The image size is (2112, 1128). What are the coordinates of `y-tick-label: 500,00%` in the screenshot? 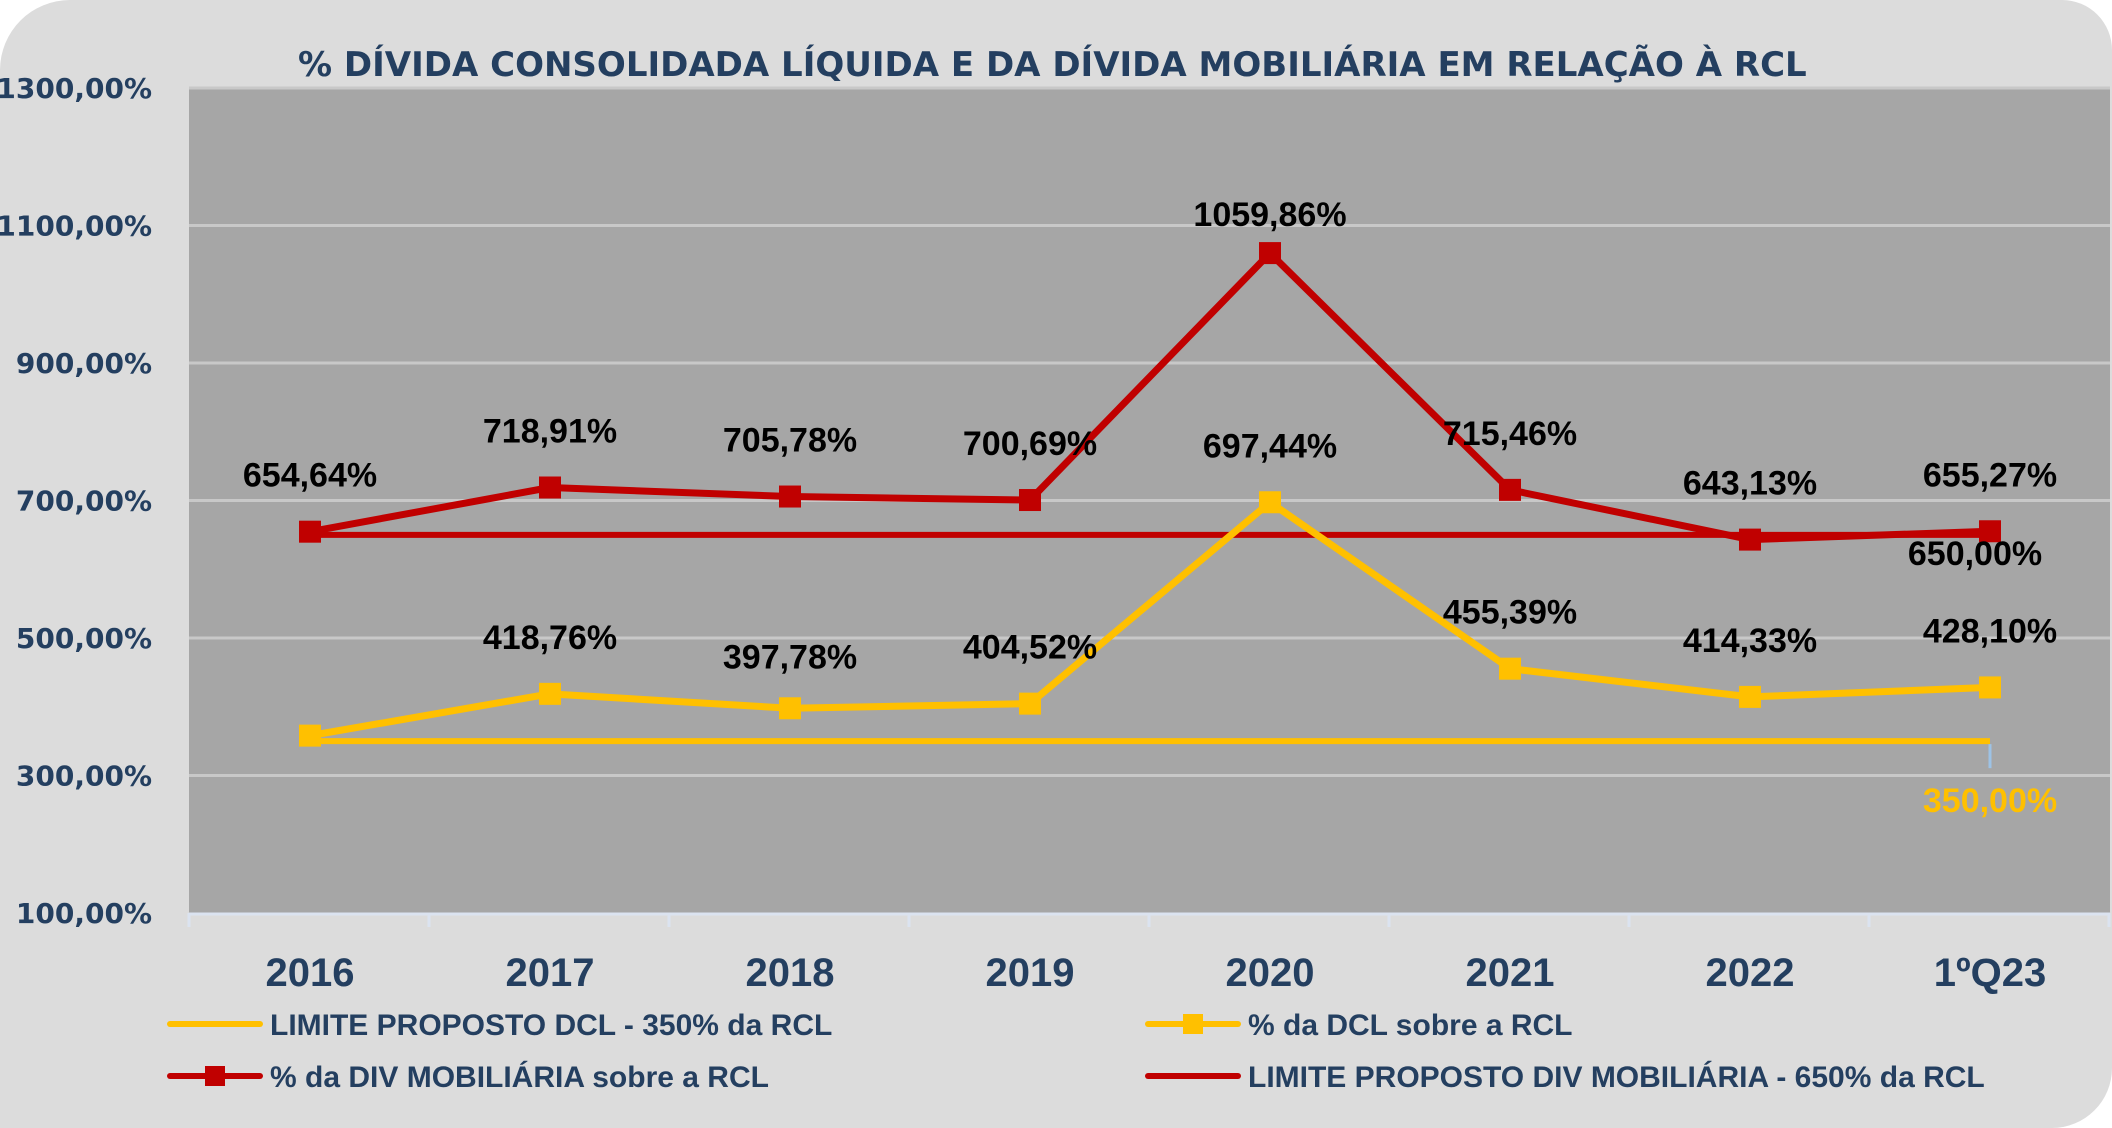 It's located at (84, 638).